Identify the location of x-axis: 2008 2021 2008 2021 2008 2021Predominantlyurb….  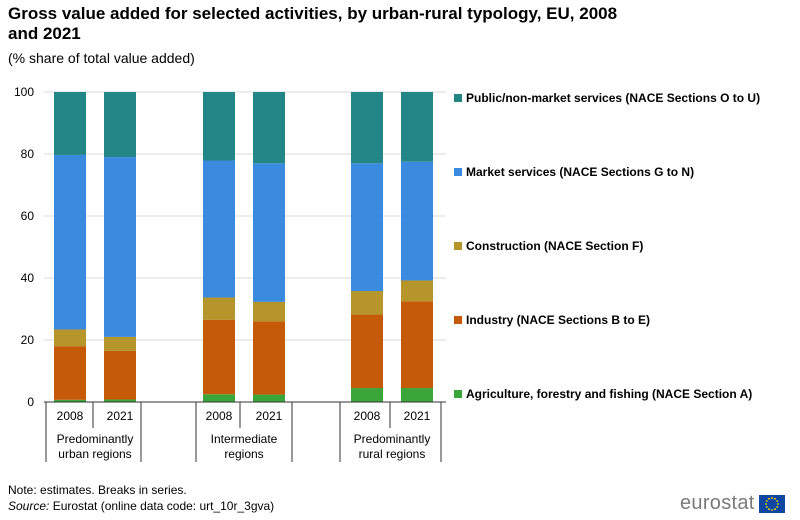
(245, 431).